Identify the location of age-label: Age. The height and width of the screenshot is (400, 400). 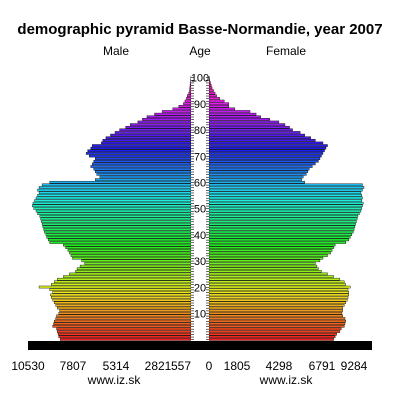
(200, 51).